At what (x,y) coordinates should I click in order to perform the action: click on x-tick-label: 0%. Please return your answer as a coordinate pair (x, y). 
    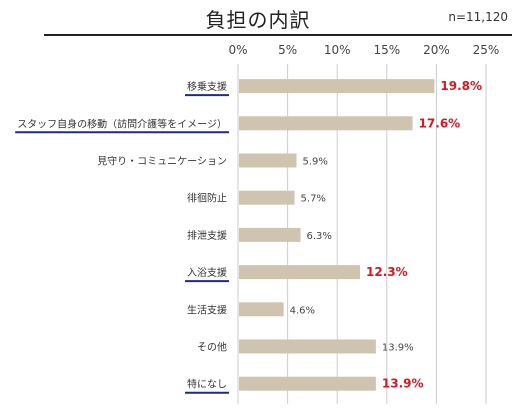
    Looking at the image, I should click on (237, 50).